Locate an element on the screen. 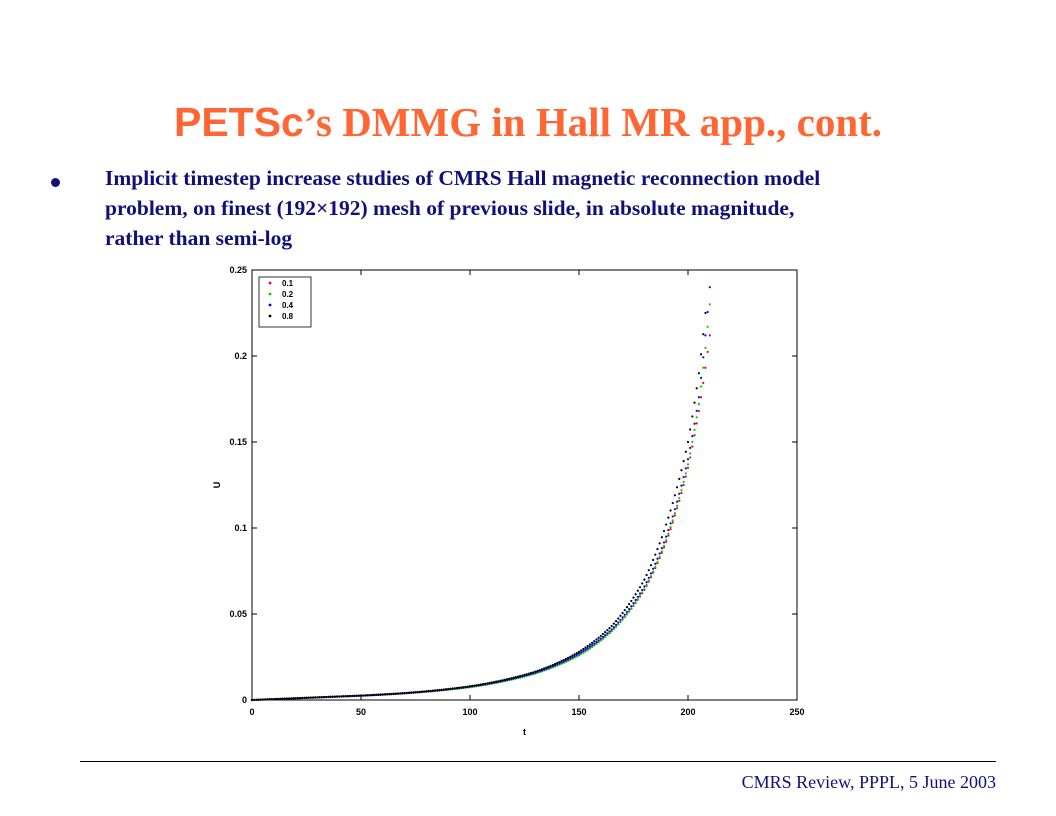  bullet-line: rather than semi-log is located at coordinates (199, 238).